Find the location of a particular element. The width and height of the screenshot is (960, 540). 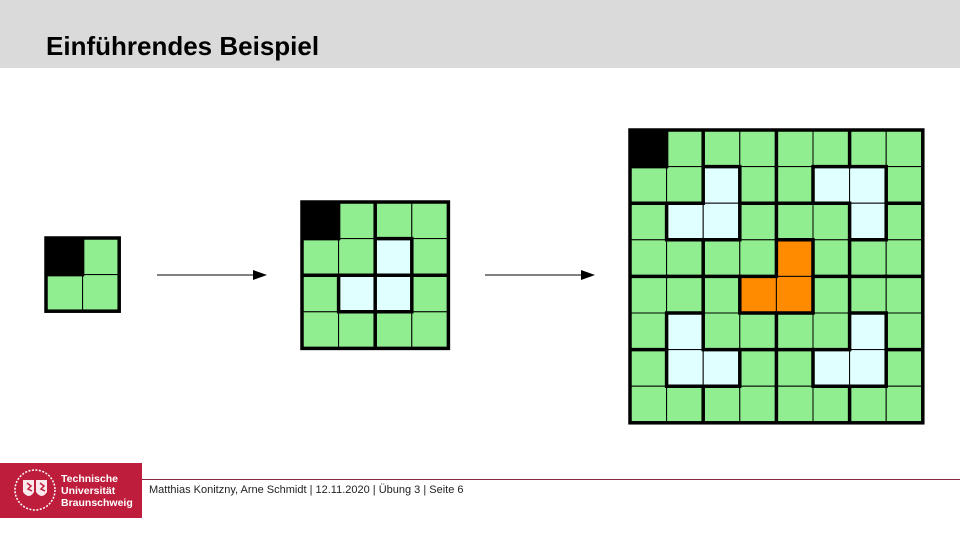

slide-title: Einführendes Beispiel is located at coordinates (183, 46).